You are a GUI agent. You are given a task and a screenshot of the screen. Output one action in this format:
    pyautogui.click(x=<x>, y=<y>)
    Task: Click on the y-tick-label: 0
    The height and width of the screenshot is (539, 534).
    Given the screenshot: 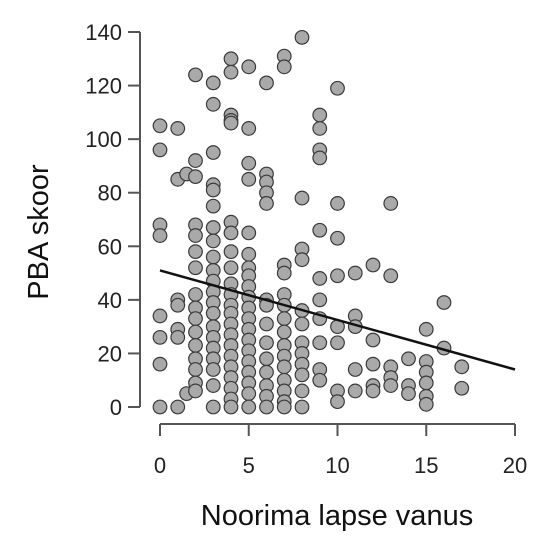 What is the action you would take?
    pyautogui.click(x=116, y=407)
    